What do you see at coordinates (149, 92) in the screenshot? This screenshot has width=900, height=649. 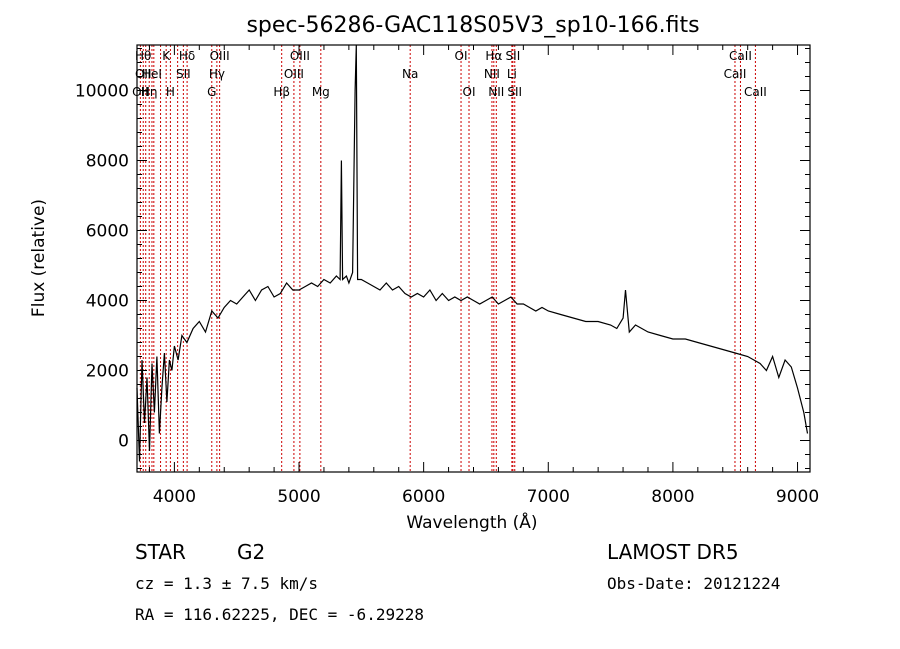 I see `line-marker-label: Hη` at bounding box center [149, 92].